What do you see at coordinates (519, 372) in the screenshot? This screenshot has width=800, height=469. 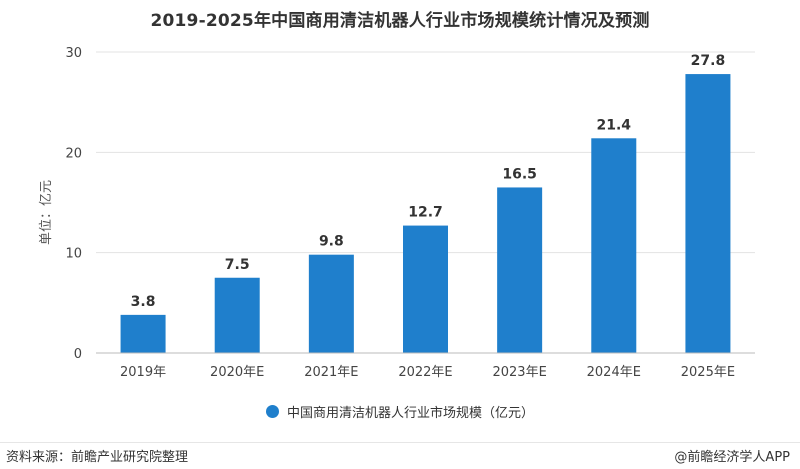 I see `x-tick-label: 2023年E` at bounding box center [519, 372].